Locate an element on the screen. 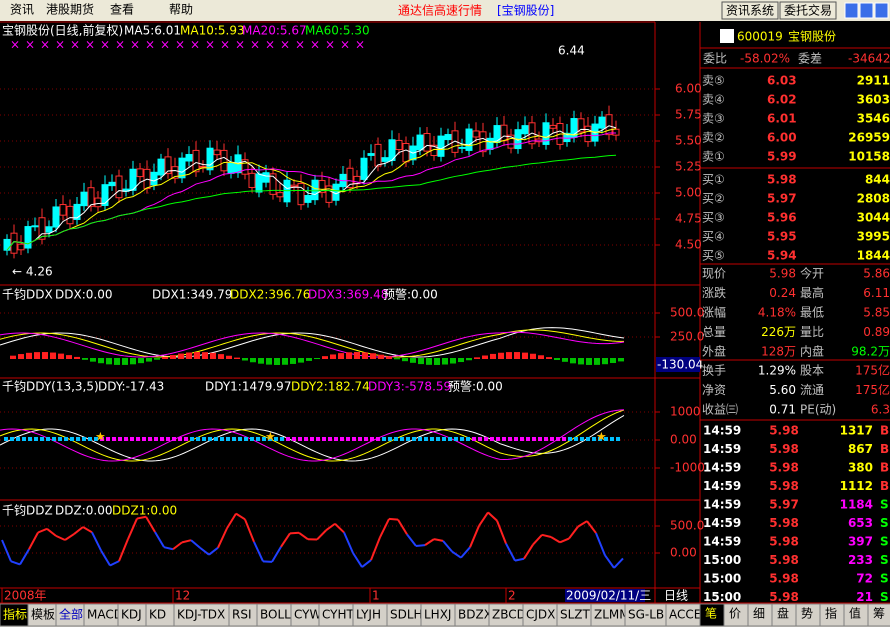  order-volume: 26959 is located at coordinates (869, 138).